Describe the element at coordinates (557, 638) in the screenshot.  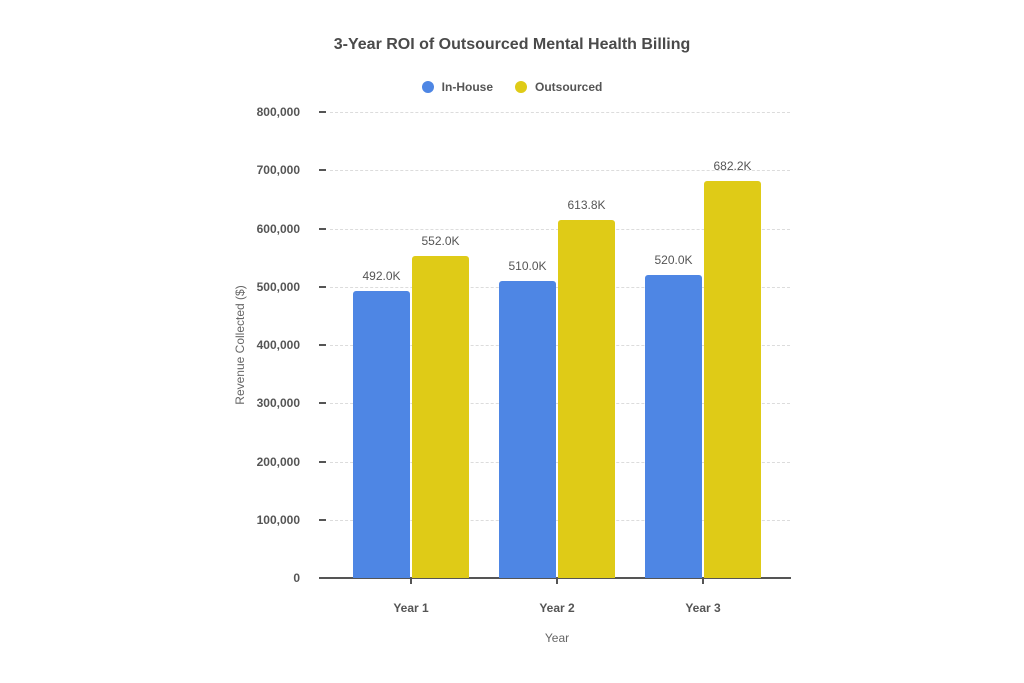
I see `x-axis-title: Year` at that location.